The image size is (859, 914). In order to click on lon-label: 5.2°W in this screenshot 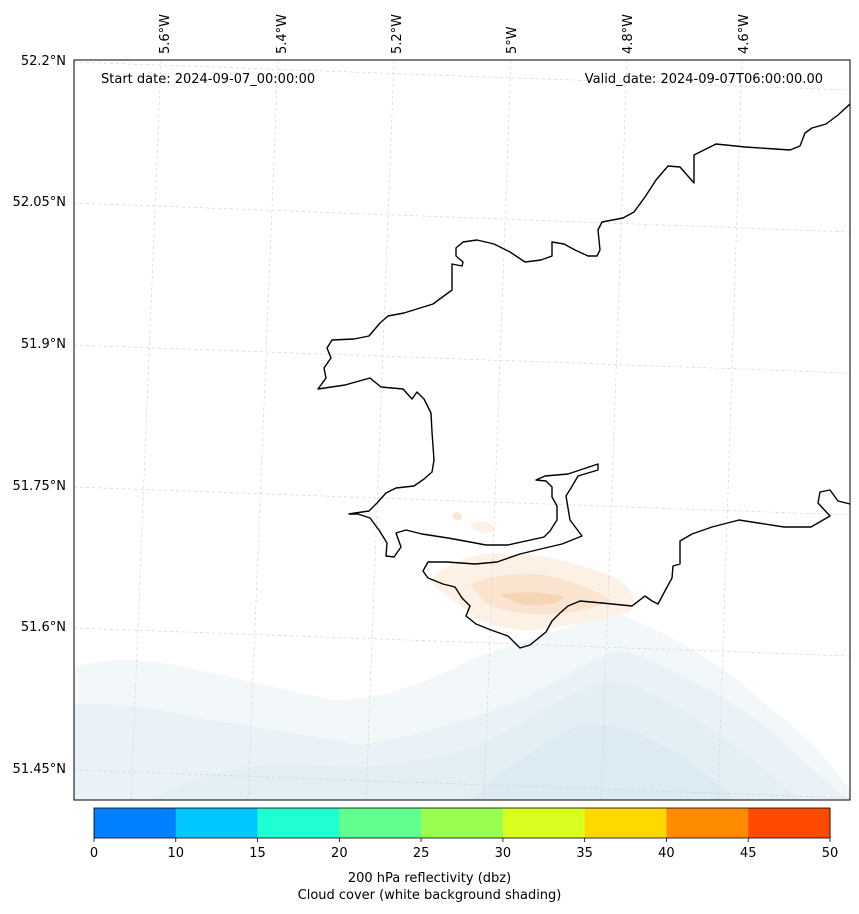, I will do `click(397, 34)`.